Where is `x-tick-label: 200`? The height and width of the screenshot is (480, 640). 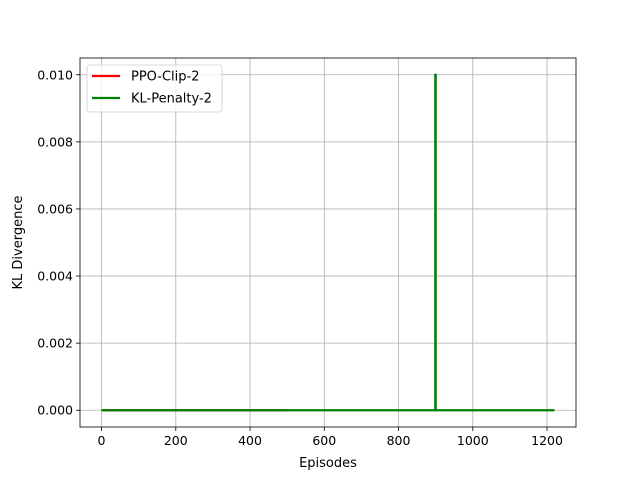
x-tick-label: 200 is located at coordinates (176, 440).